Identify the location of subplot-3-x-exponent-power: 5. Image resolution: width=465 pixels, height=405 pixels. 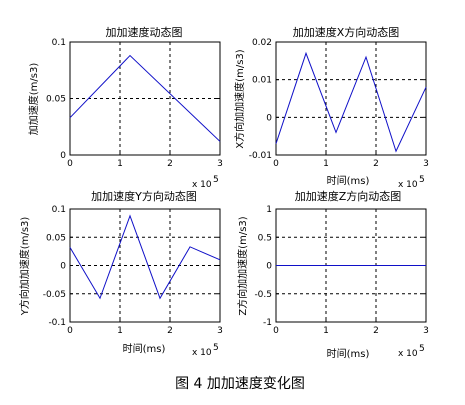
(216, 348).